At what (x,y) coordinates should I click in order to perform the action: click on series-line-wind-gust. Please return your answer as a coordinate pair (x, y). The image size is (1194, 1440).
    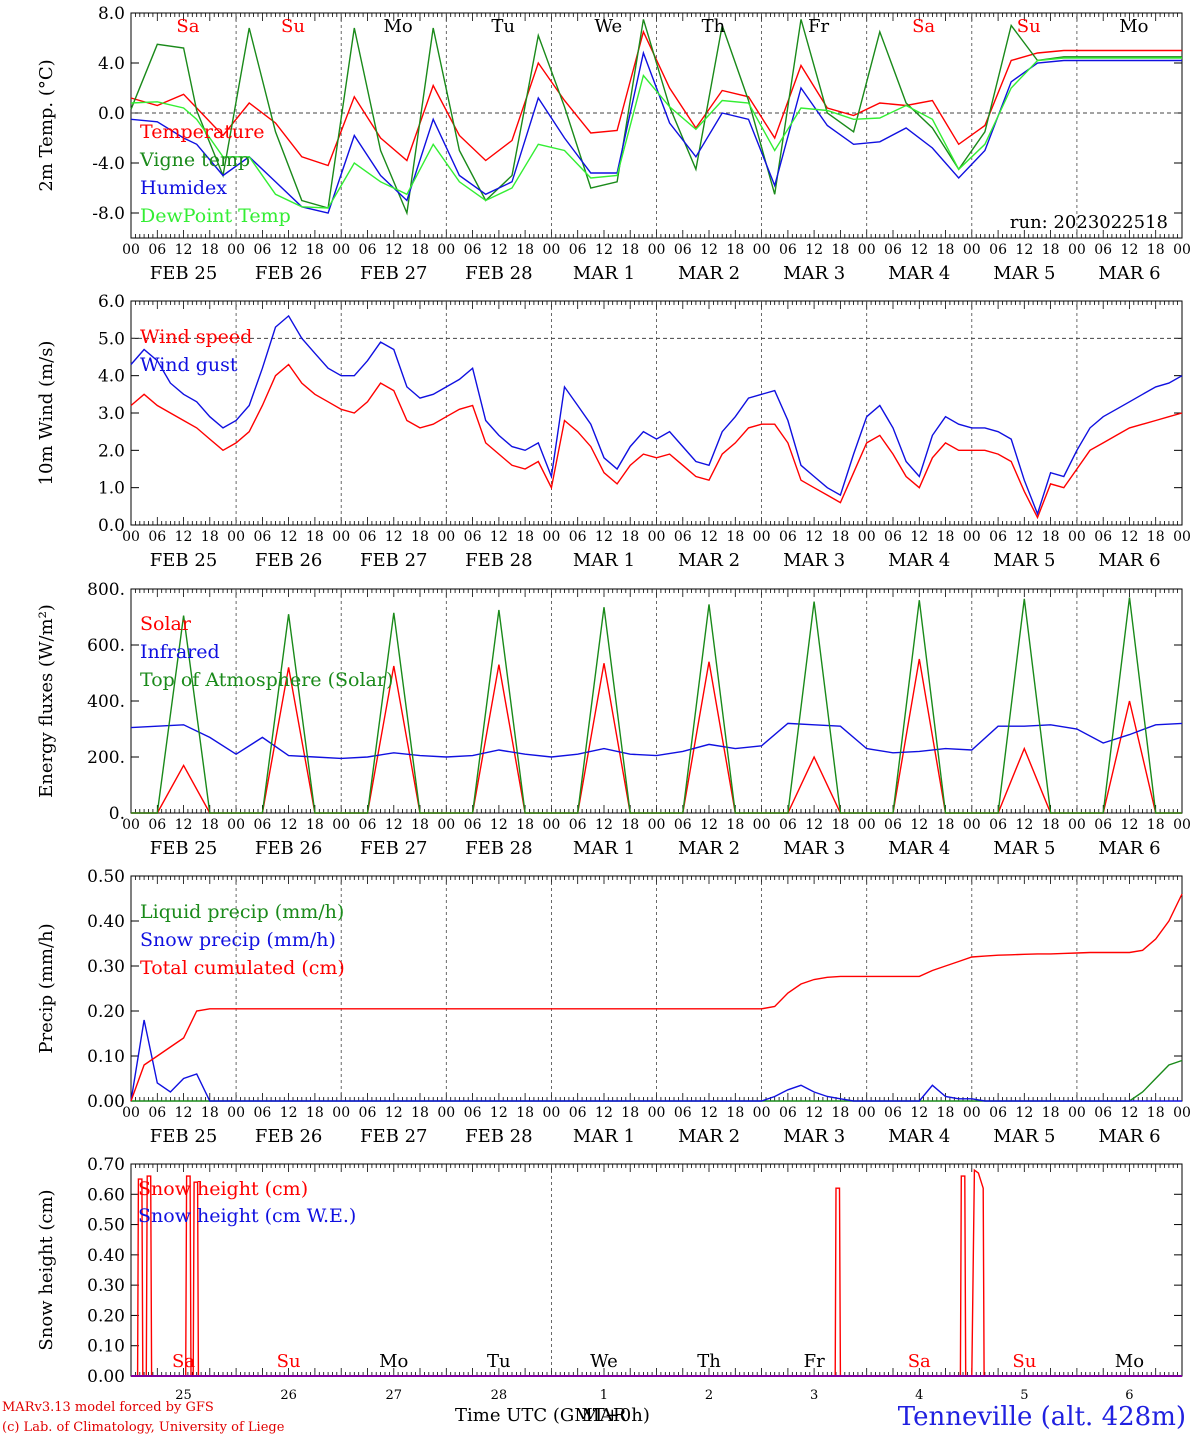
    Looking at the image, I should click on (656, 415).